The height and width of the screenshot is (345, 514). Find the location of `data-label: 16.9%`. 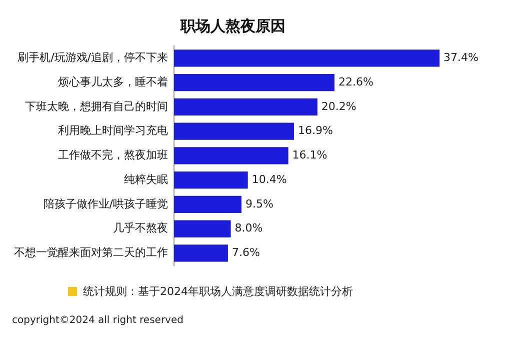

data-label: 16.9% is located at coordinates (315, 131).